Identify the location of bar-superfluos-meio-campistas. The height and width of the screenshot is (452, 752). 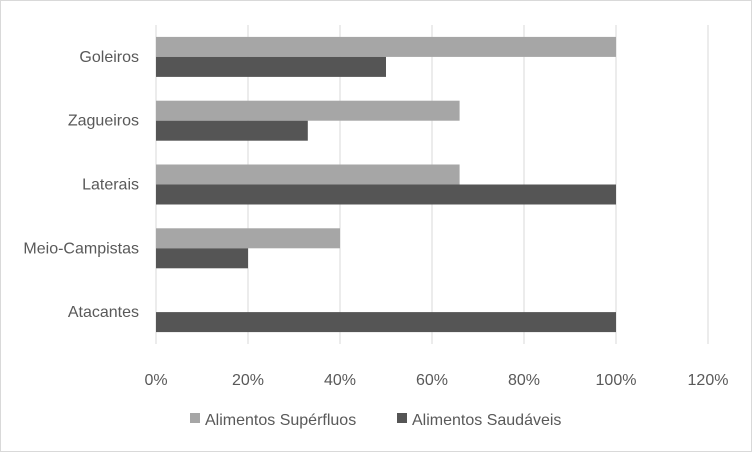
(248, 238).